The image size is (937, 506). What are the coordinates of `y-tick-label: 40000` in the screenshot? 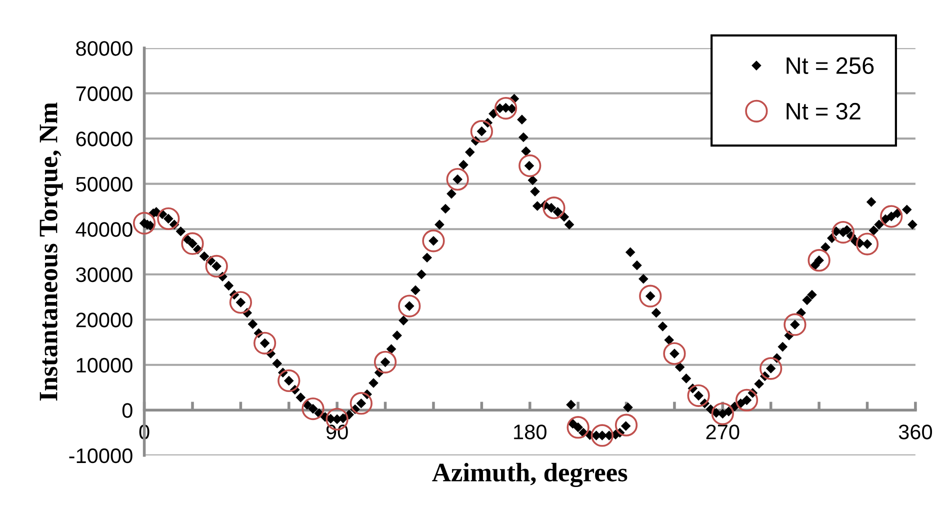 It's located at (104, 229).